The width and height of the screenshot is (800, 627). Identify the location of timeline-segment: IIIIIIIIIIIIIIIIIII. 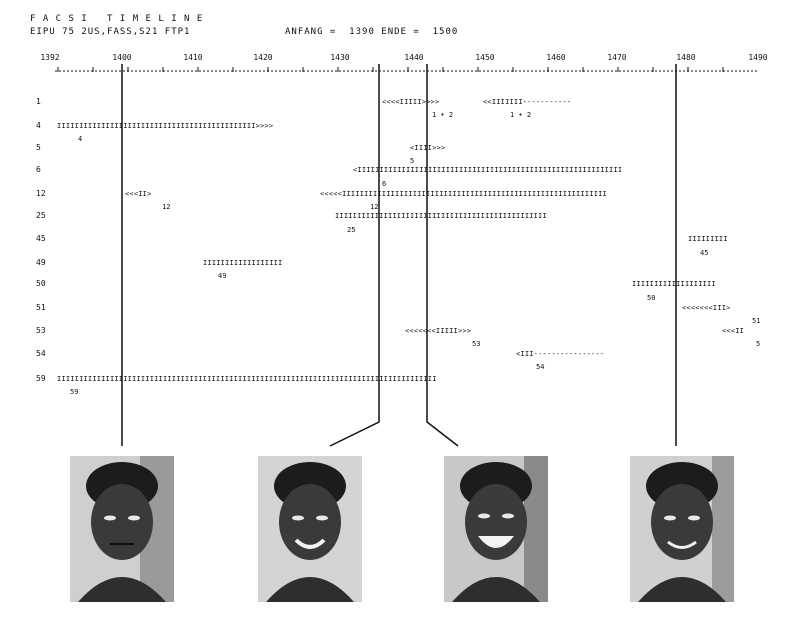
(674, 284).